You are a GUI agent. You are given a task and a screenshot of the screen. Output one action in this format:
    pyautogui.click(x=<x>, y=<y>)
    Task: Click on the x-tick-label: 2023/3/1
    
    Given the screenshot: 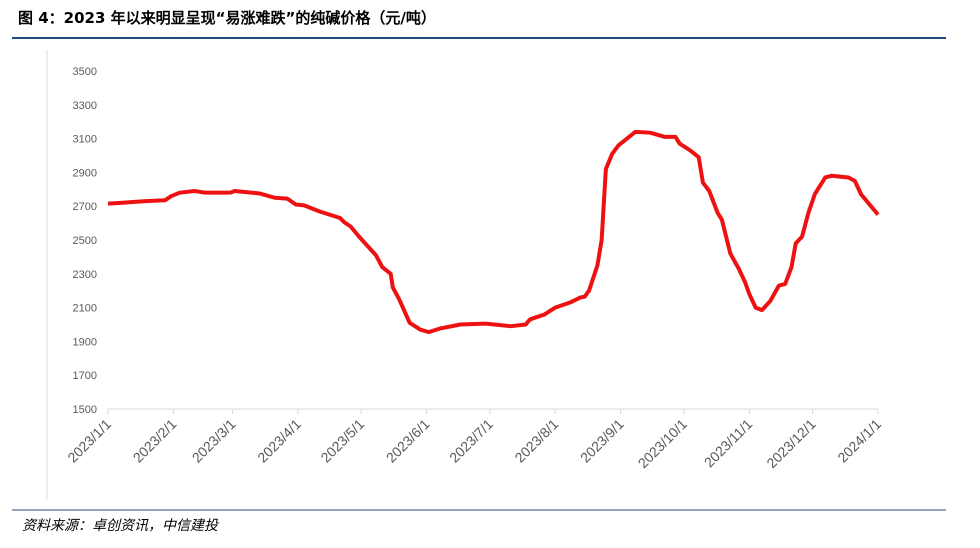 What is the action you would take?
    pyautogui.click(x=214, y=441)
    